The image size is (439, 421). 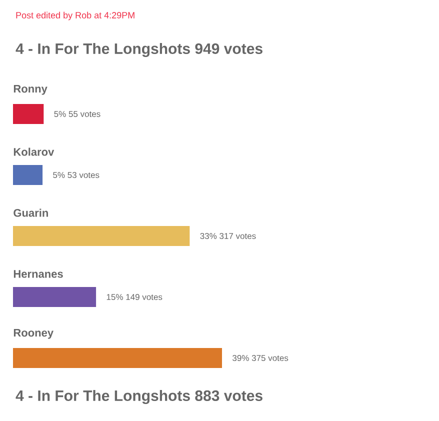 What do you see at coordinates (77, 114) in the screenshot?
I see `data-label: 5% 55 votes` at bounding box center [77, 114].